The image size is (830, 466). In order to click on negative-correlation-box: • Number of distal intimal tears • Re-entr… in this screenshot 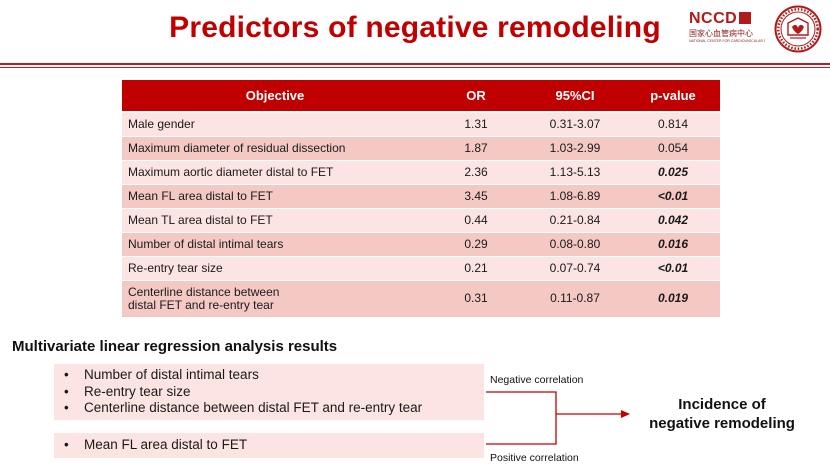, I will do `click(269, 392)`.